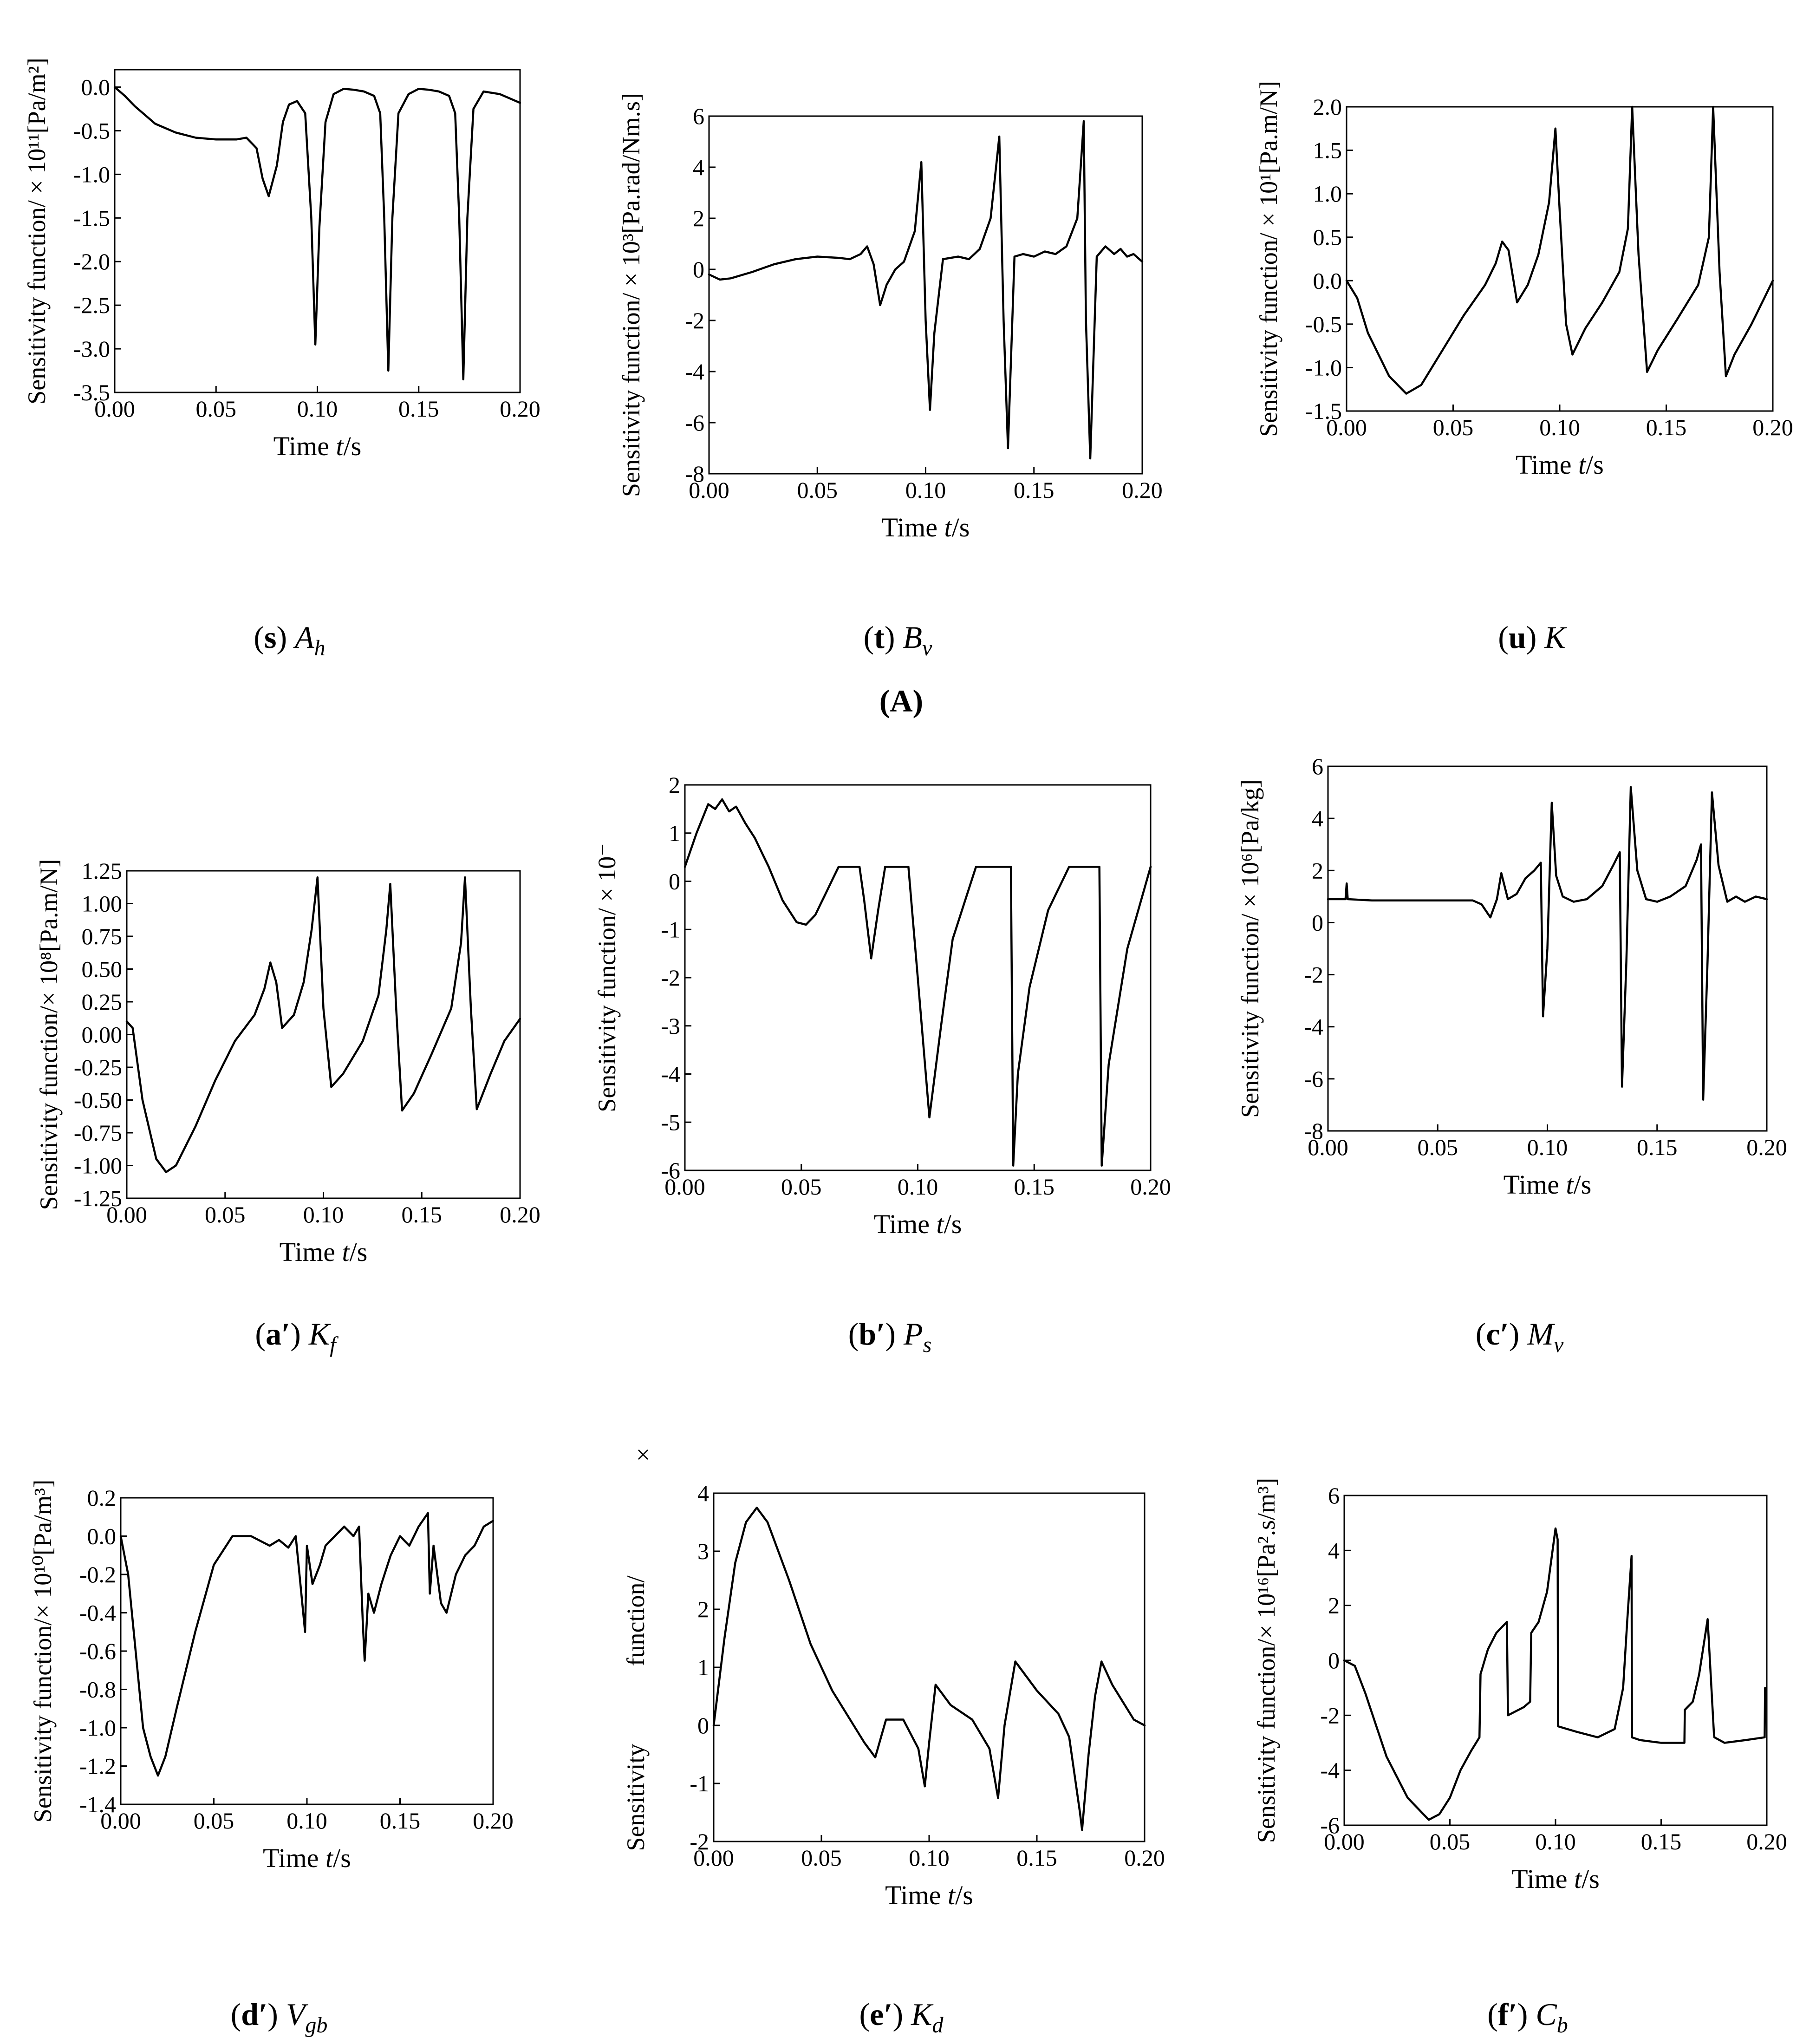 This screenshot has width=1803, height=2044. Describe the element at coordinates (643, 1455) in the screenshot. I see `y-axis-label-part: ×` at that location.